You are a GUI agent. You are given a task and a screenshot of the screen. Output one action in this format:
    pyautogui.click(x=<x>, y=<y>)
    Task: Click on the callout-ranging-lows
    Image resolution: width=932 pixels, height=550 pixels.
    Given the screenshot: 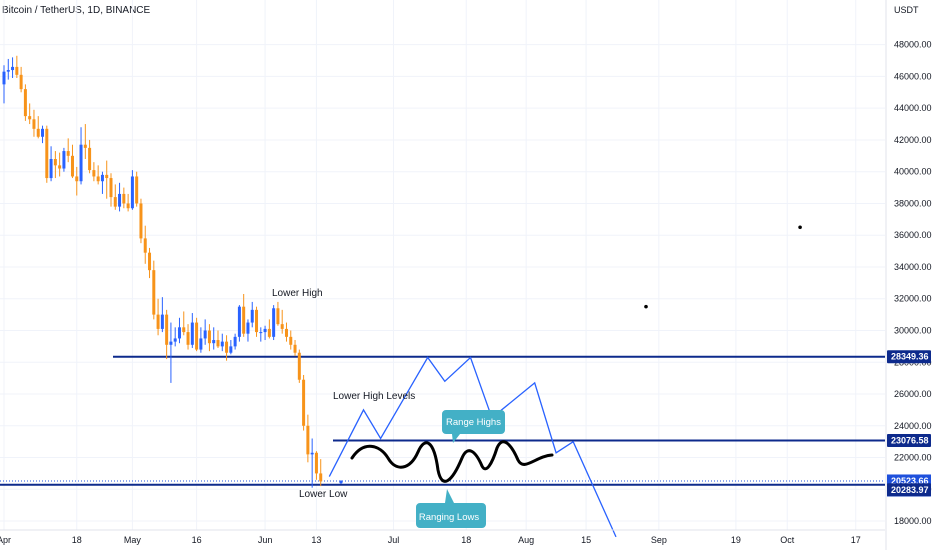 What is the action you would take?
    pyautogui.click(x=451, y=508)
    